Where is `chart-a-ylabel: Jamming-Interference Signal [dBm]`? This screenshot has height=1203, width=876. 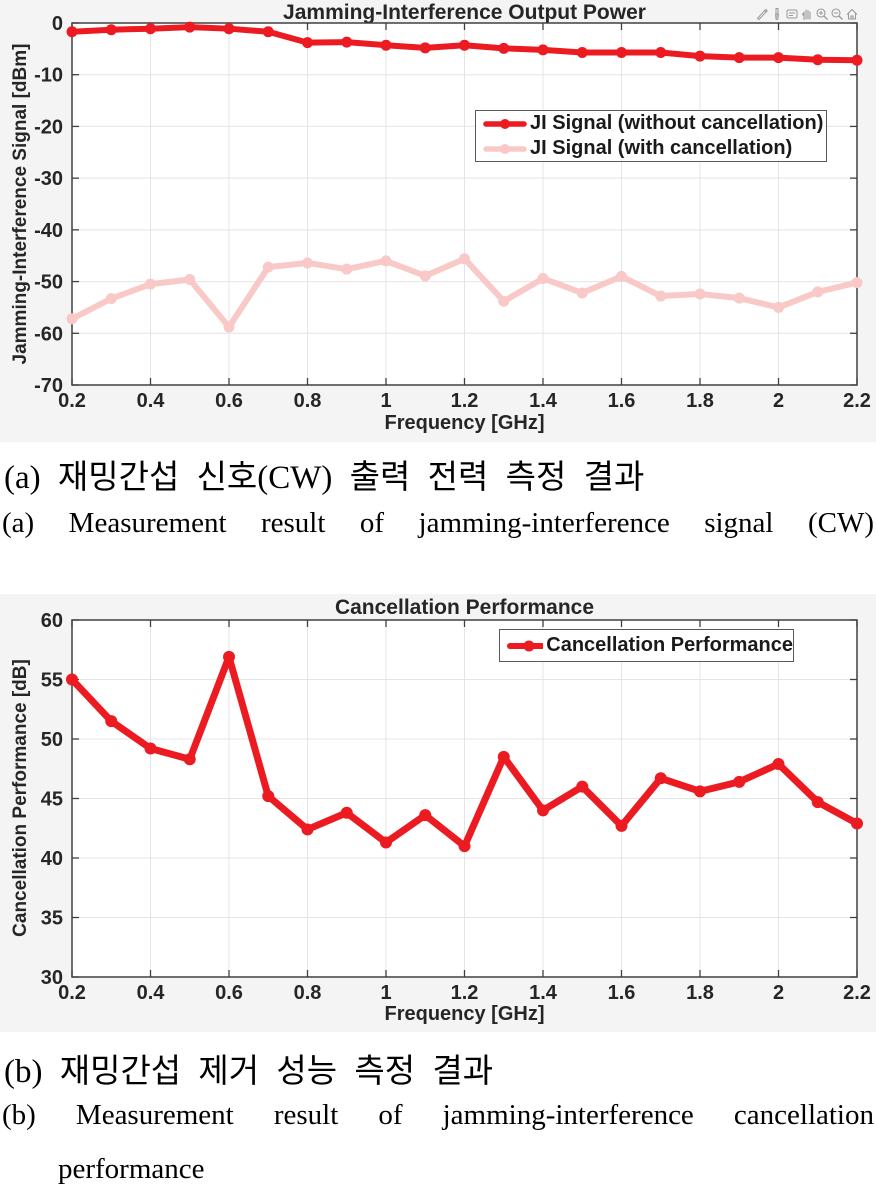 chart-a-ylabel: Jamming-Interference Signal [dBm] is located at coordinates (20, 204).